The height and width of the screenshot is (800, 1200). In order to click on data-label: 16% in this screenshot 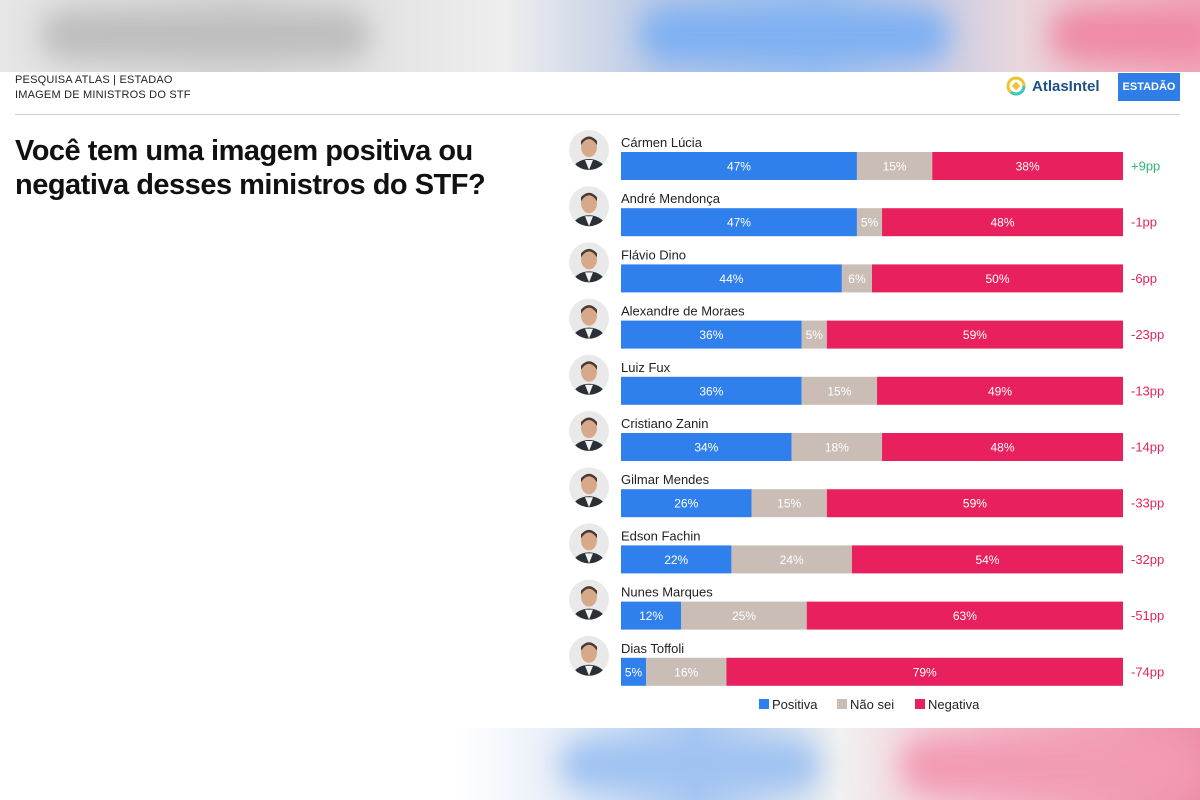, I will do `click(686, 672)`.